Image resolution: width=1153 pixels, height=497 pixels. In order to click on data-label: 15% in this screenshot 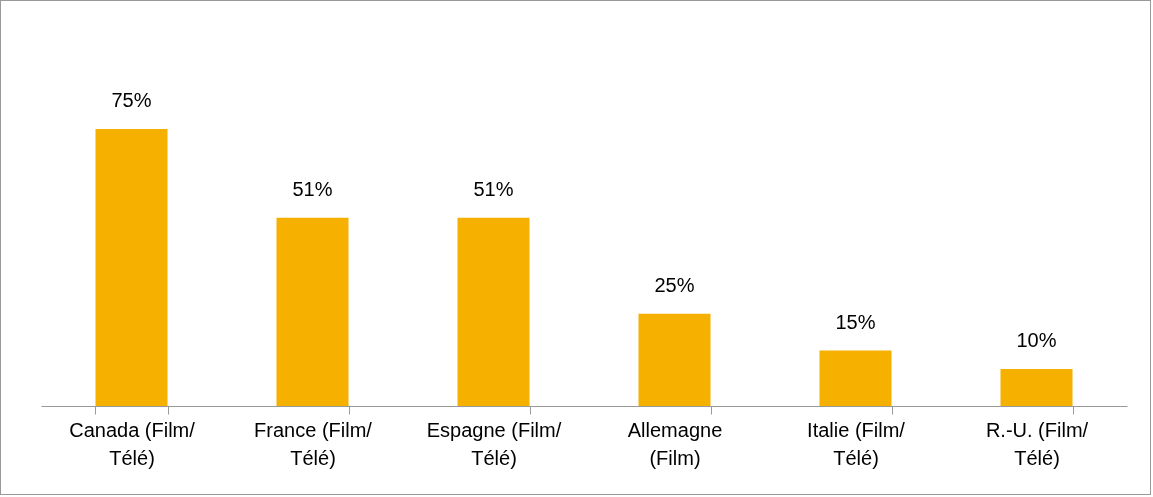, I will do `click(855, 321)`.